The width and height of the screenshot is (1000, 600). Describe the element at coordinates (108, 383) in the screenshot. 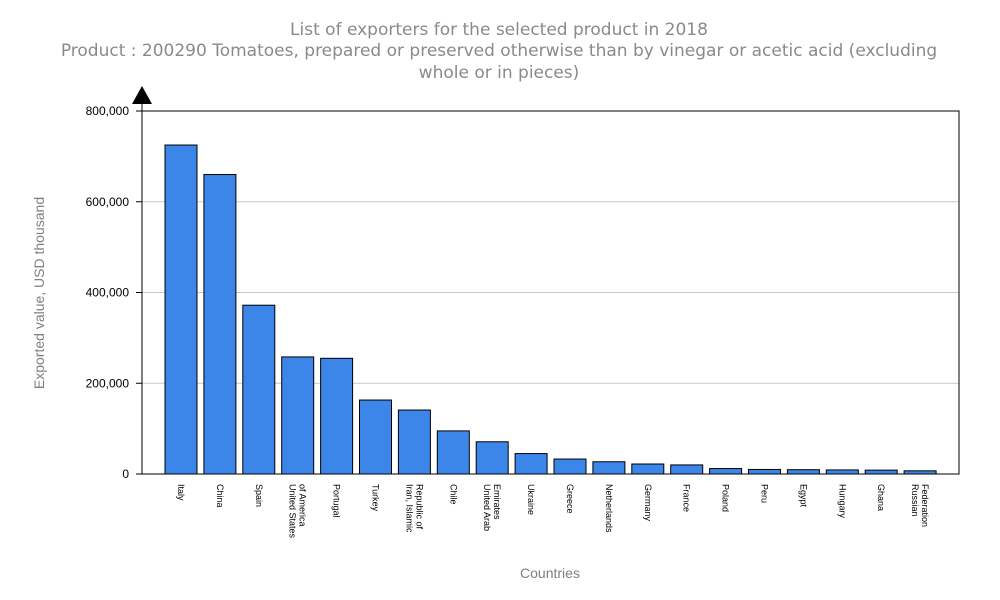

I see `y-tick-label: 200,000` at that location.